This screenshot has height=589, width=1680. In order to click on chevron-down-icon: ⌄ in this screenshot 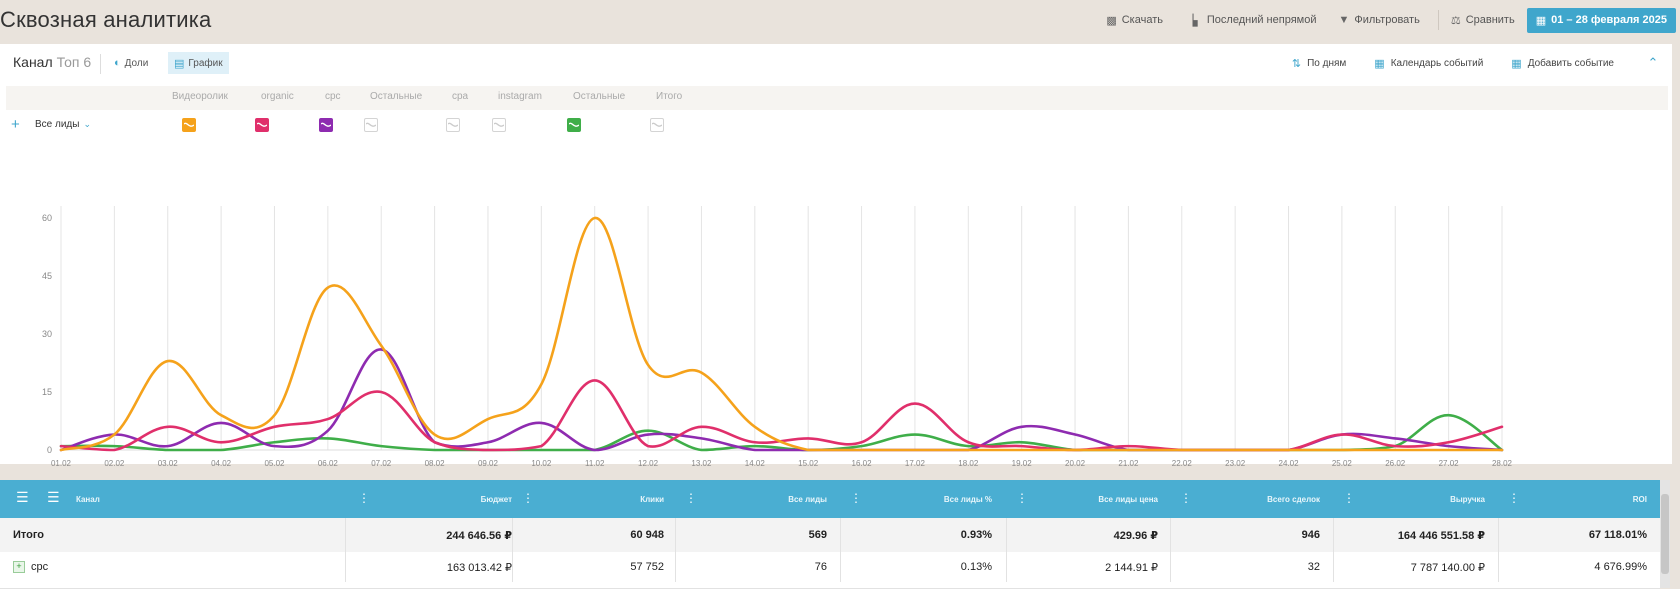, I will do `click(87, 124)`.